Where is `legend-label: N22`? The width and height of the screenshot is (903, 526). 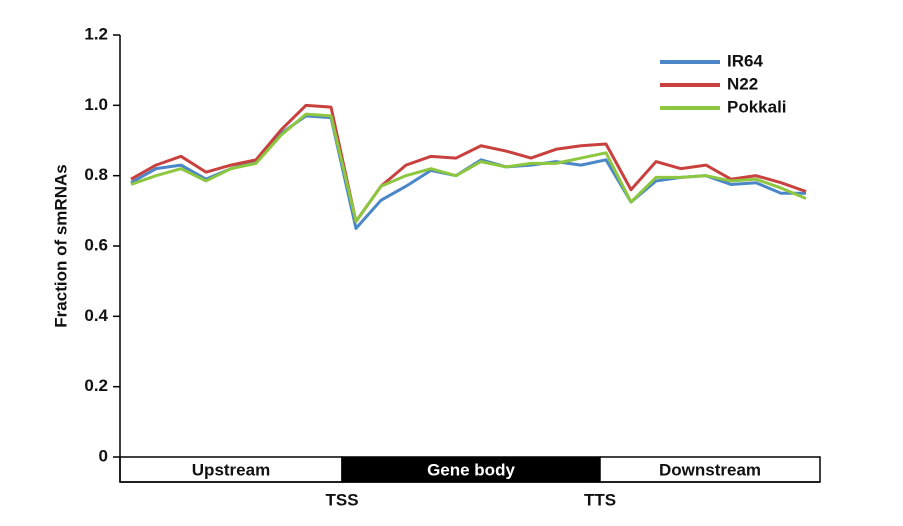 legend-label: N22 is located at coordinates (742, 83).